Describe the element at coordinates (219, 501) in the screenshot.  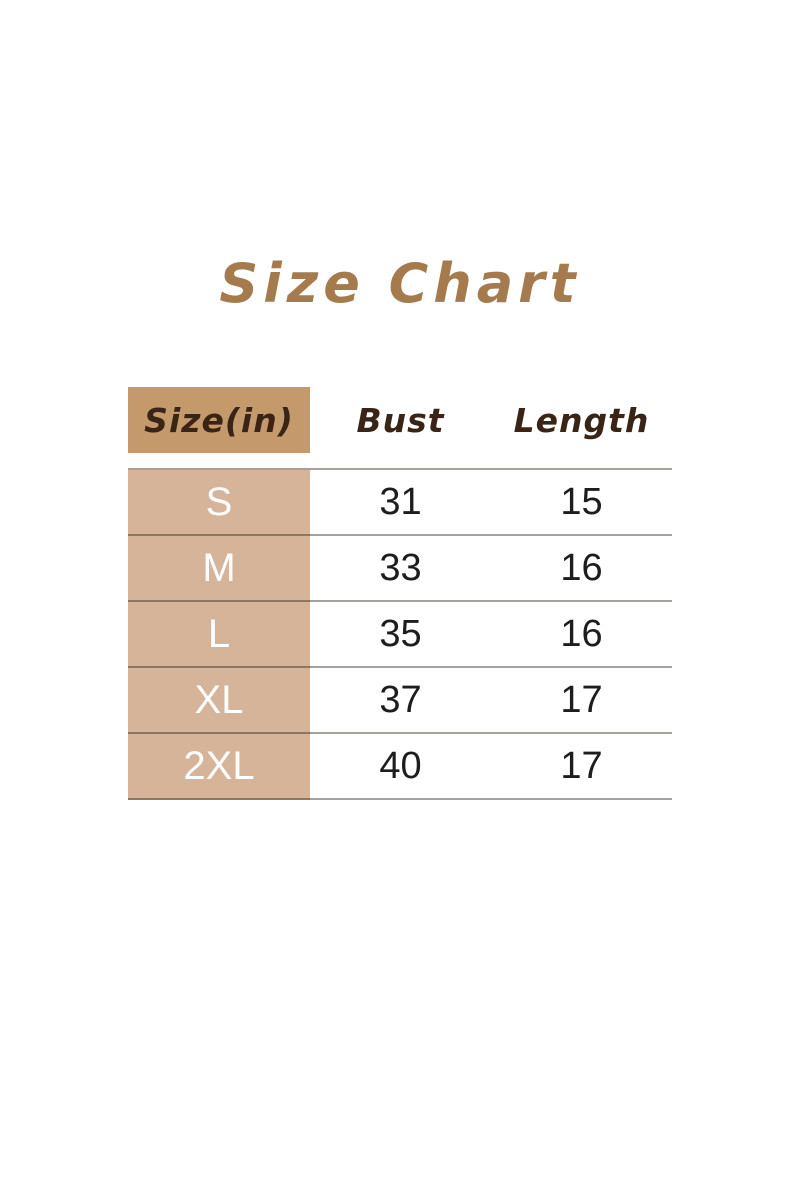
I see `size-value: S` at that location.